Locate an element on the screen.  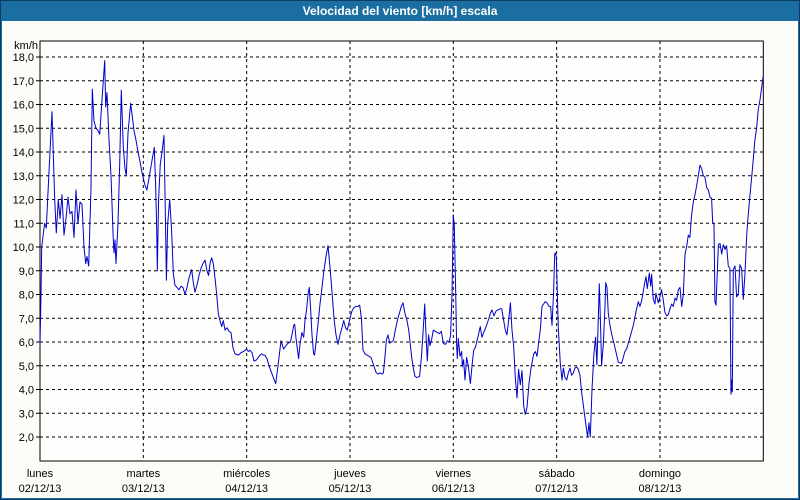
y-tick-label: 13,0 is located at coordinates (23, 177).